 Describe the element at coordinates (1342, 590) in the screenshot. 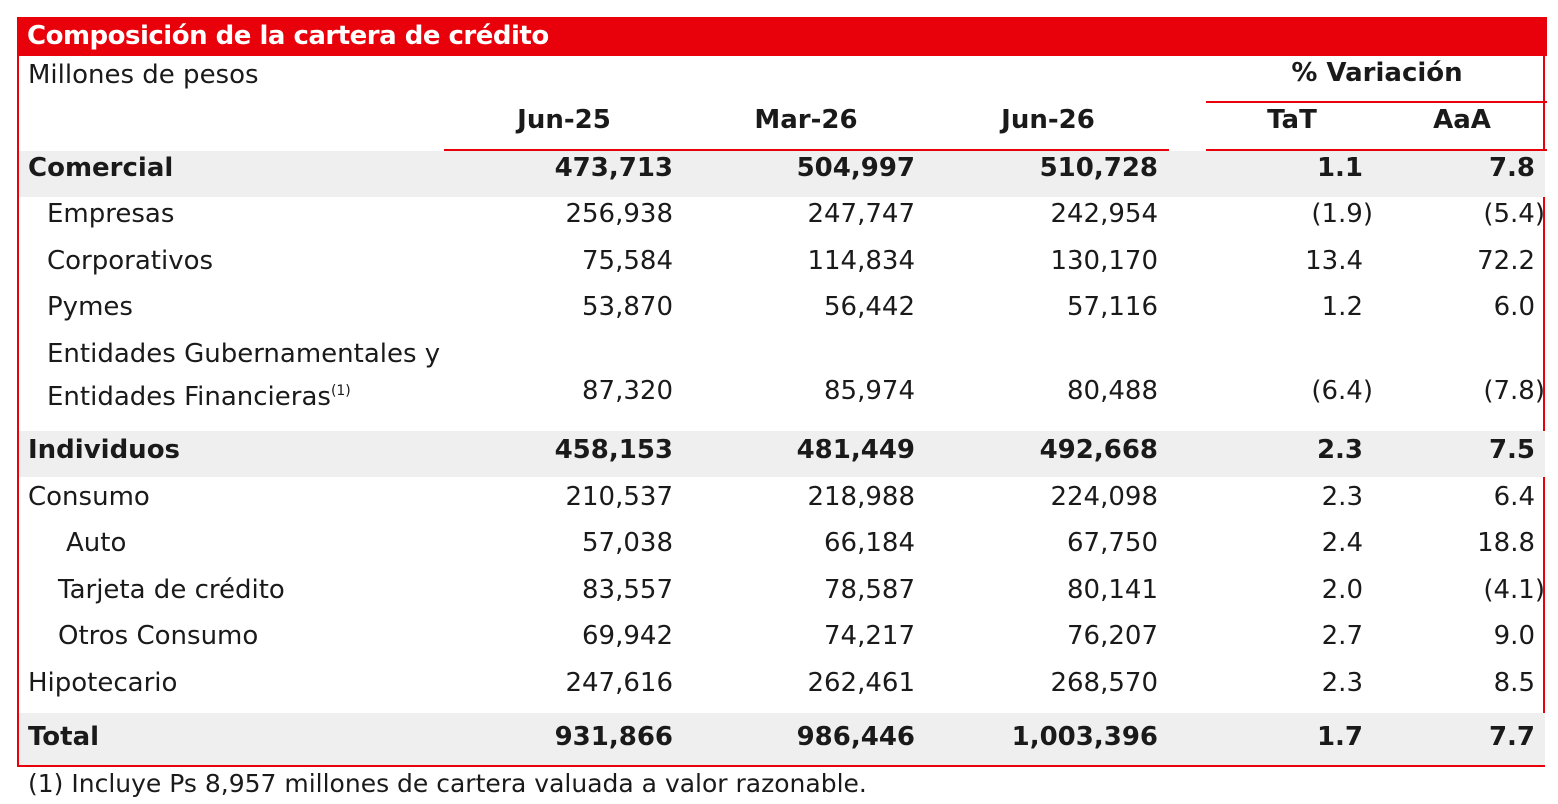

I see `cell-tat: 2.0` at that location.